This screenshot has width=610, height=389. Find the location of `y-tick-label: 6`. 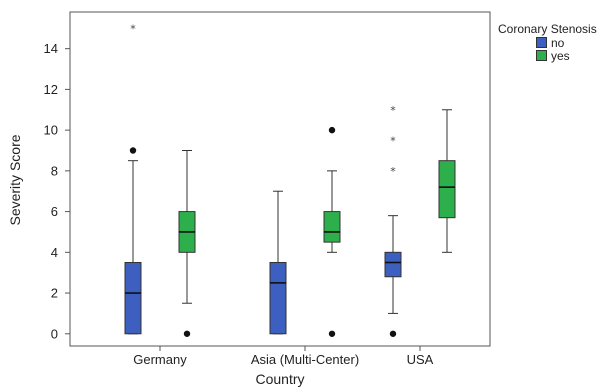

y-tick-label: 6 is located at coordinates (54, 211).